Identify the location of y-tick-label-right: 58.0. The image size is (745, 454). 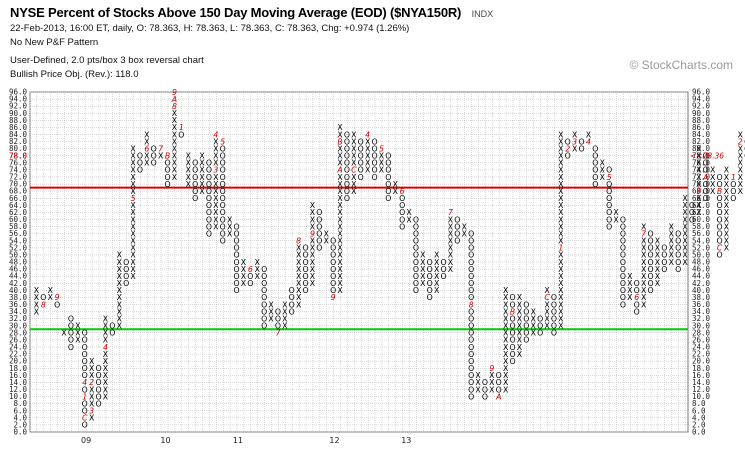
(701, 226).